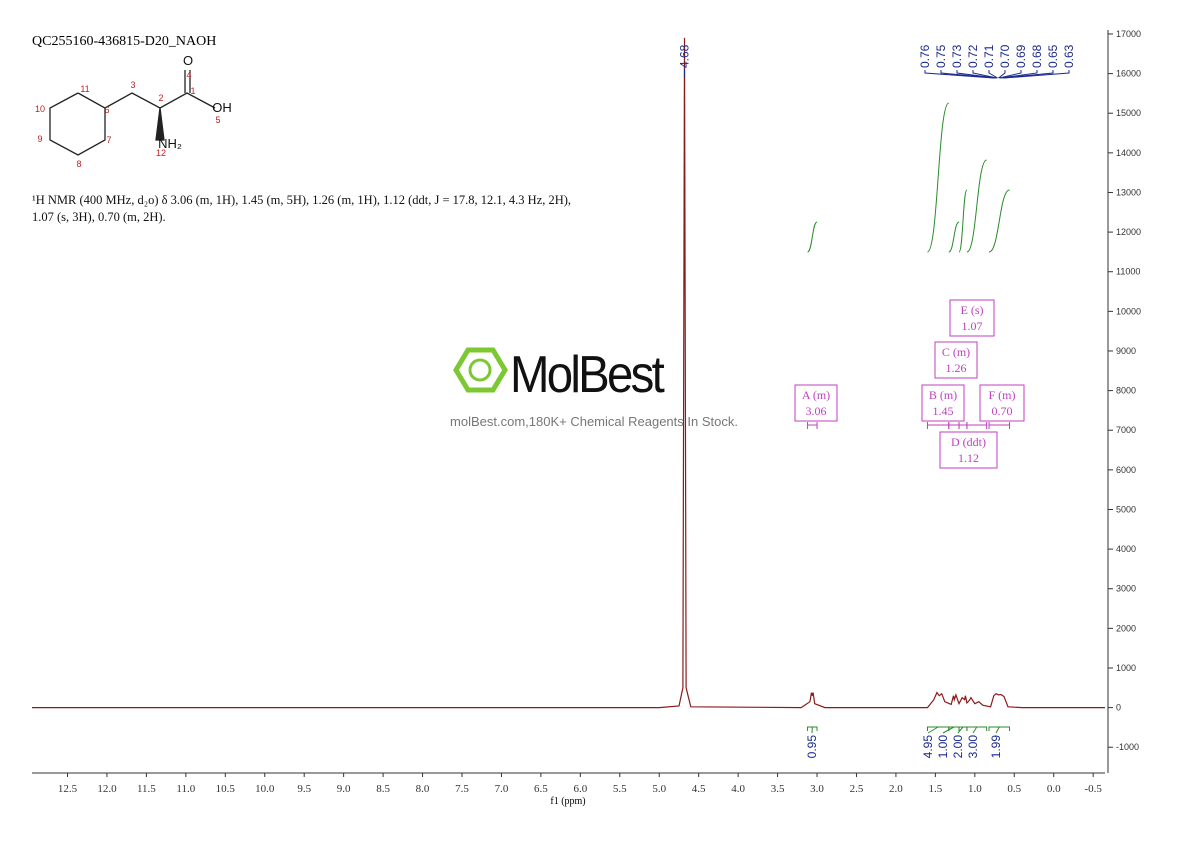  I want to click on integral-label: 3.00, so click(973, 747).